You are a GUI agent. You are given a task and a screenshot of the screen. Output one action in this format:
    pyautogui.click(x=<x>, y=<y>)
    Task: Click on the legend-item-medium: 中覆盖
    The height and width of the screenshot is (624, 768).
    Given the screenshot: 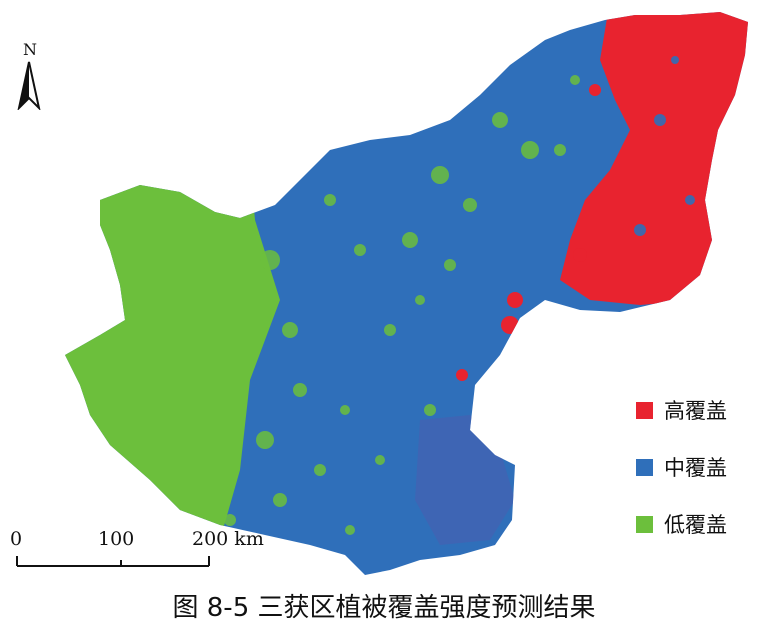 What is the action you would take?
    pyautogui.click(x=681, y=467)
    